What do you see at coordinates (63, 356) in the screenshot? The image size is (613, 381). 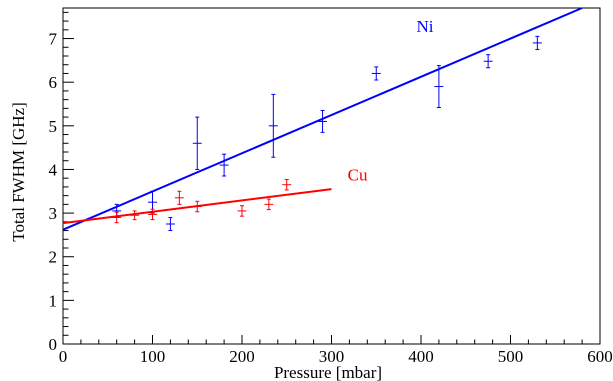 I see `x-tick-label: 0` at bounding box center [63, 356].